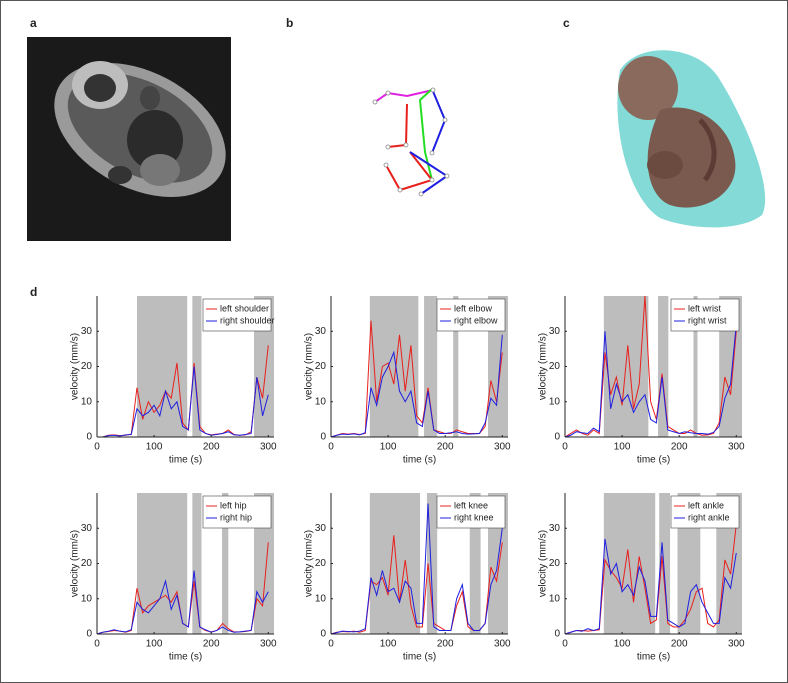 The width and height of the screenshot is (788, 683). I want to click on mri-image, so click(129, 139).